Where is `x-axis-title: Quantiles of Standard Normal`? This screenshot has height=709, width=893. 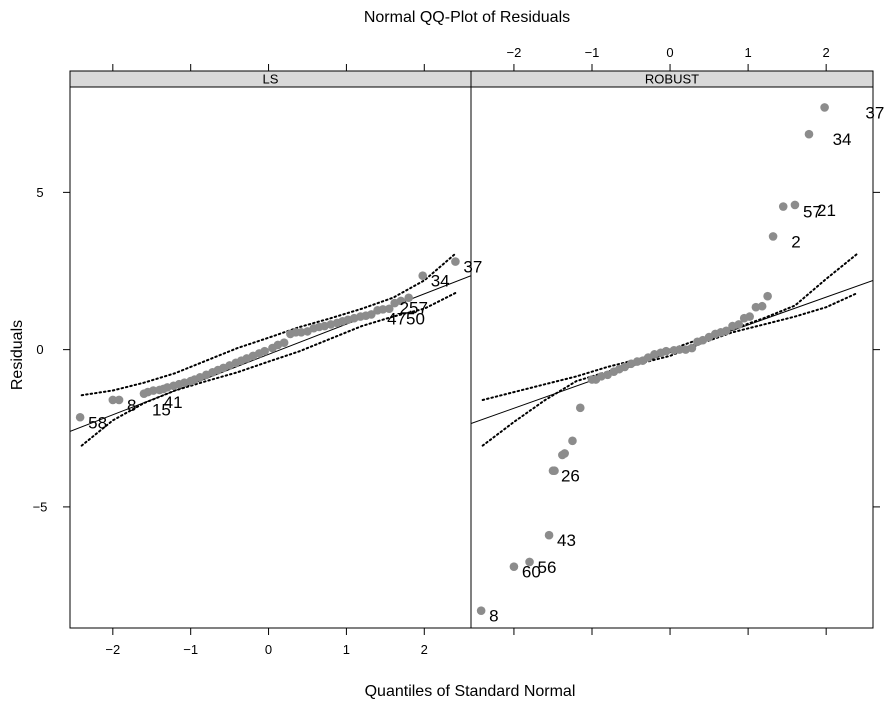
x-axis-title: Quantiles of Standard Normal is located at coordinates (470, 691).